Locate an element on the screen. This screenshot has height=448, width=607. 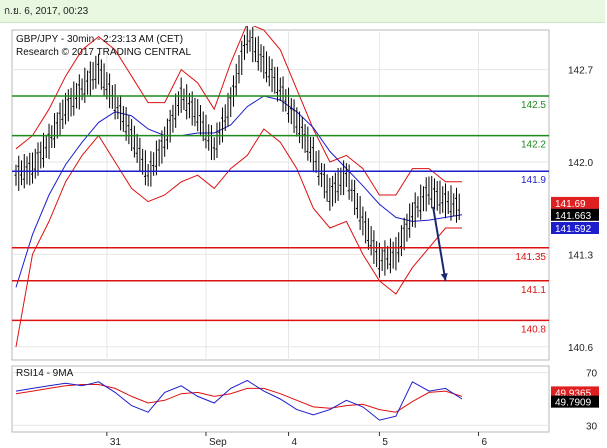
rsi-tick-label: 30 is located at coordinates (592, 426).